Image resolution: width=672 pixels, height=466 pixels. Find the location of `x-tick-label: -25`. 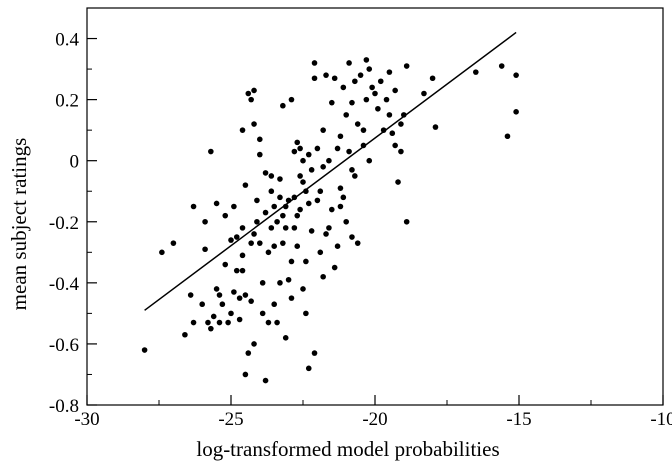

x-tick-label: -25 is located at coordinates (230, 419).